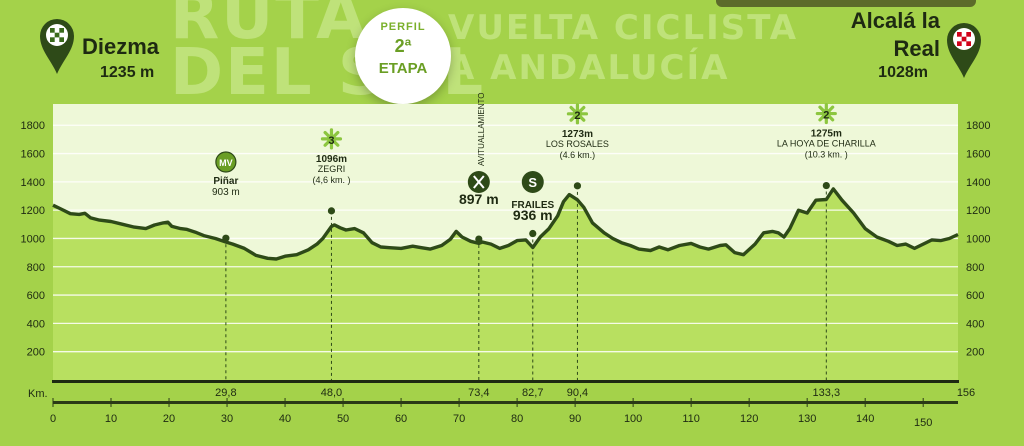  What do you see at coordinates (57, 46) in the screenshot?
I see `start-pin-icon` at bounding box center [57, 46].